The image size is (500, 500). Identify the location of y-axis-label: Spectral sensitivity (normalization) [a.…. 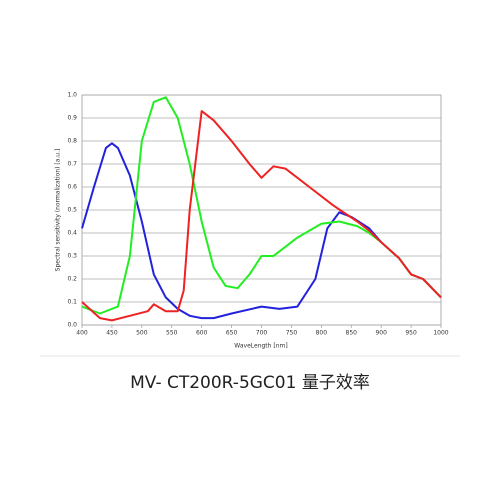
(58, 210).